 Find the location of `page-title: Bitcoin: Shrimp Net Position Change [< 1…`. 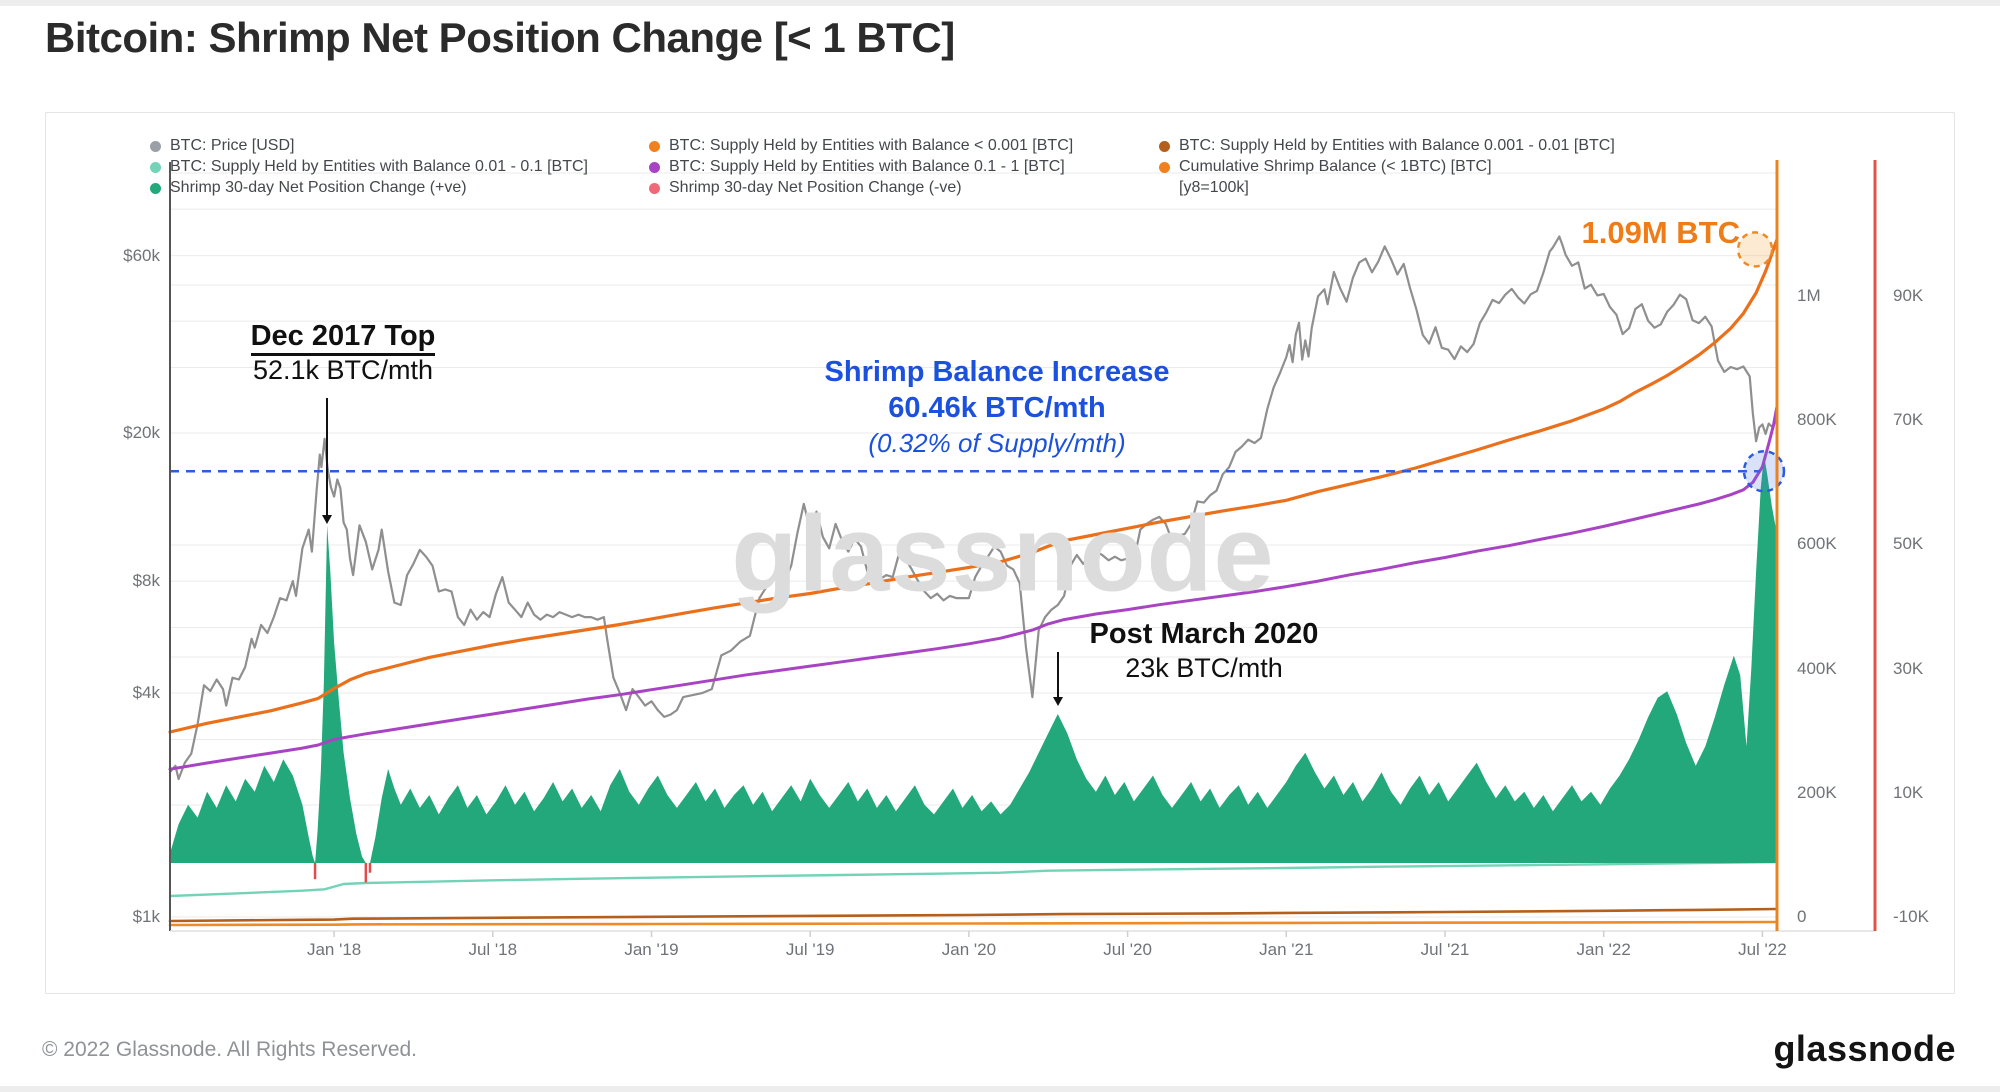

page-title: Bitcoin: Shrimp Net Position Change [< 1… is located at coordinates (500, 37).